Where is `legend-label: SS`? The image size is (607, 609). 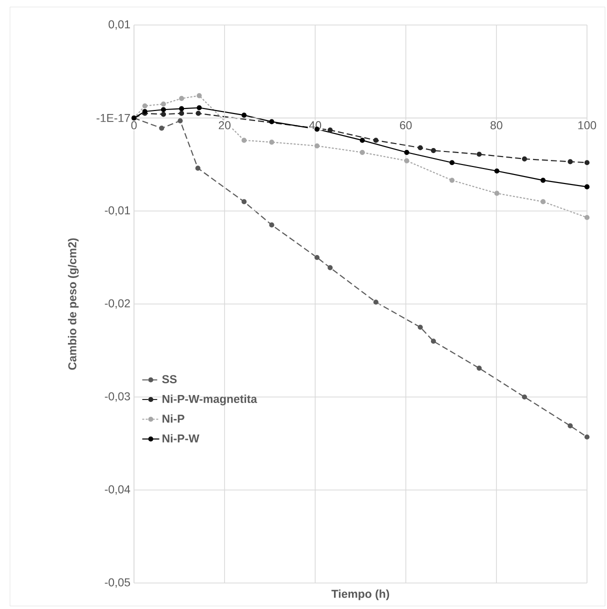
legend-label: SS is located at coordinates (169, 379).